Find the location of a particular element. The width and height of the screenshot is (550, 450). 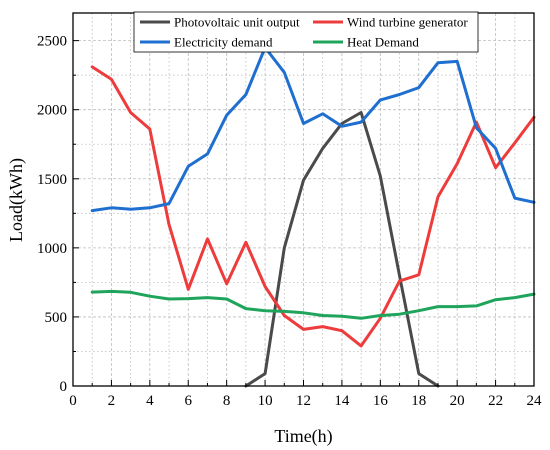

x-tick-label: 0 is located at coordinates (73, 401).